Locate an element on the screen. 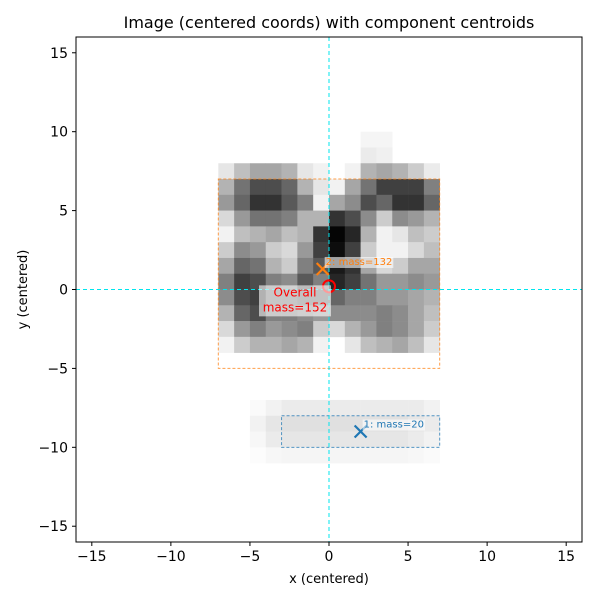  y-tick-label: 15 is located at coordinates (59, 54).